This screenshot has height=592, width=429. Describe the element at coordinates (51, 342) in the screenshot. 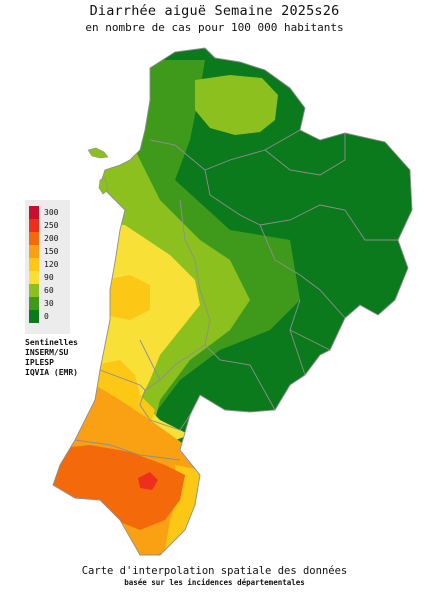

I see `source-sentinelles: Sentinelles` at that location.